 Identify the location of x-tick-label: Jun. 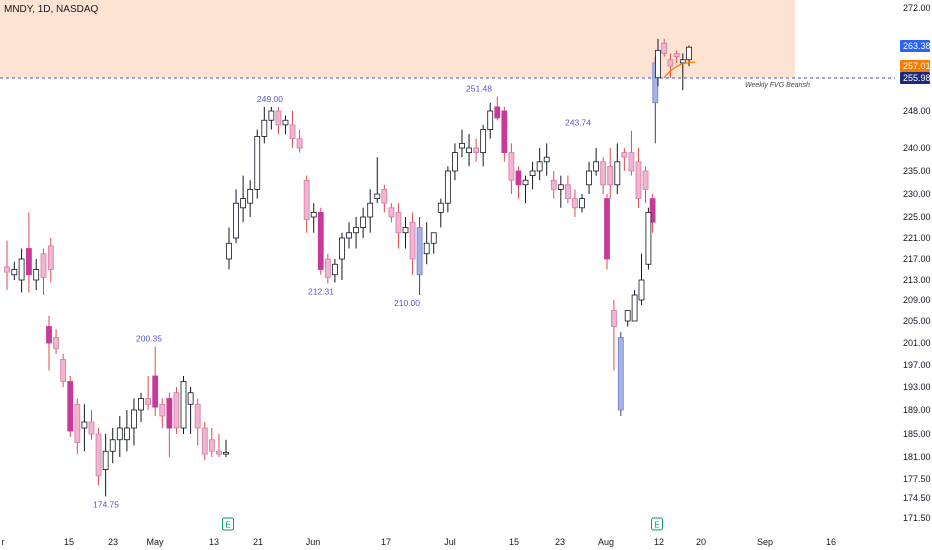
(313, 542).